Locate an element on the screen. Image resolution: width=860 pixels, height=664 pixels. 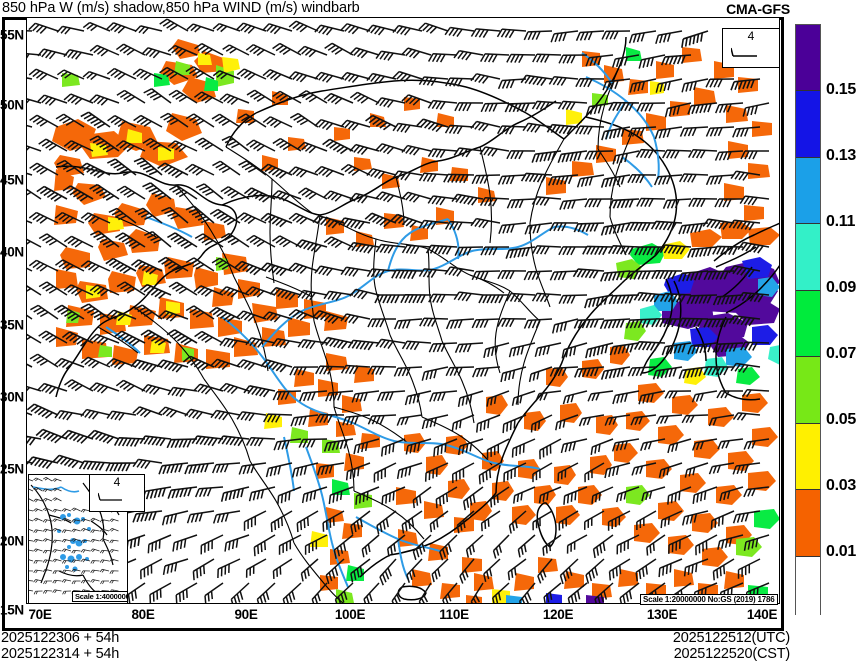
lat-tick-15n: 15N is located at coordinates (12, 610).